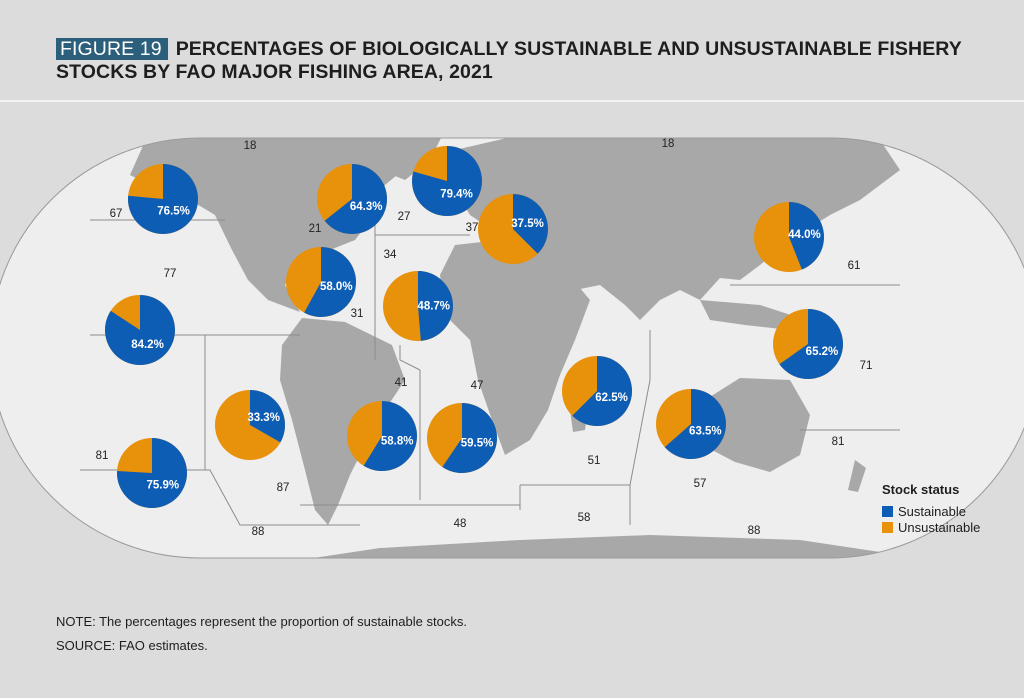 The image size is (1024, 698). What do you see at coordinates (594, 461) in the screenshot?
I see `area-label-51: 51` at bounding box center [594, 461].